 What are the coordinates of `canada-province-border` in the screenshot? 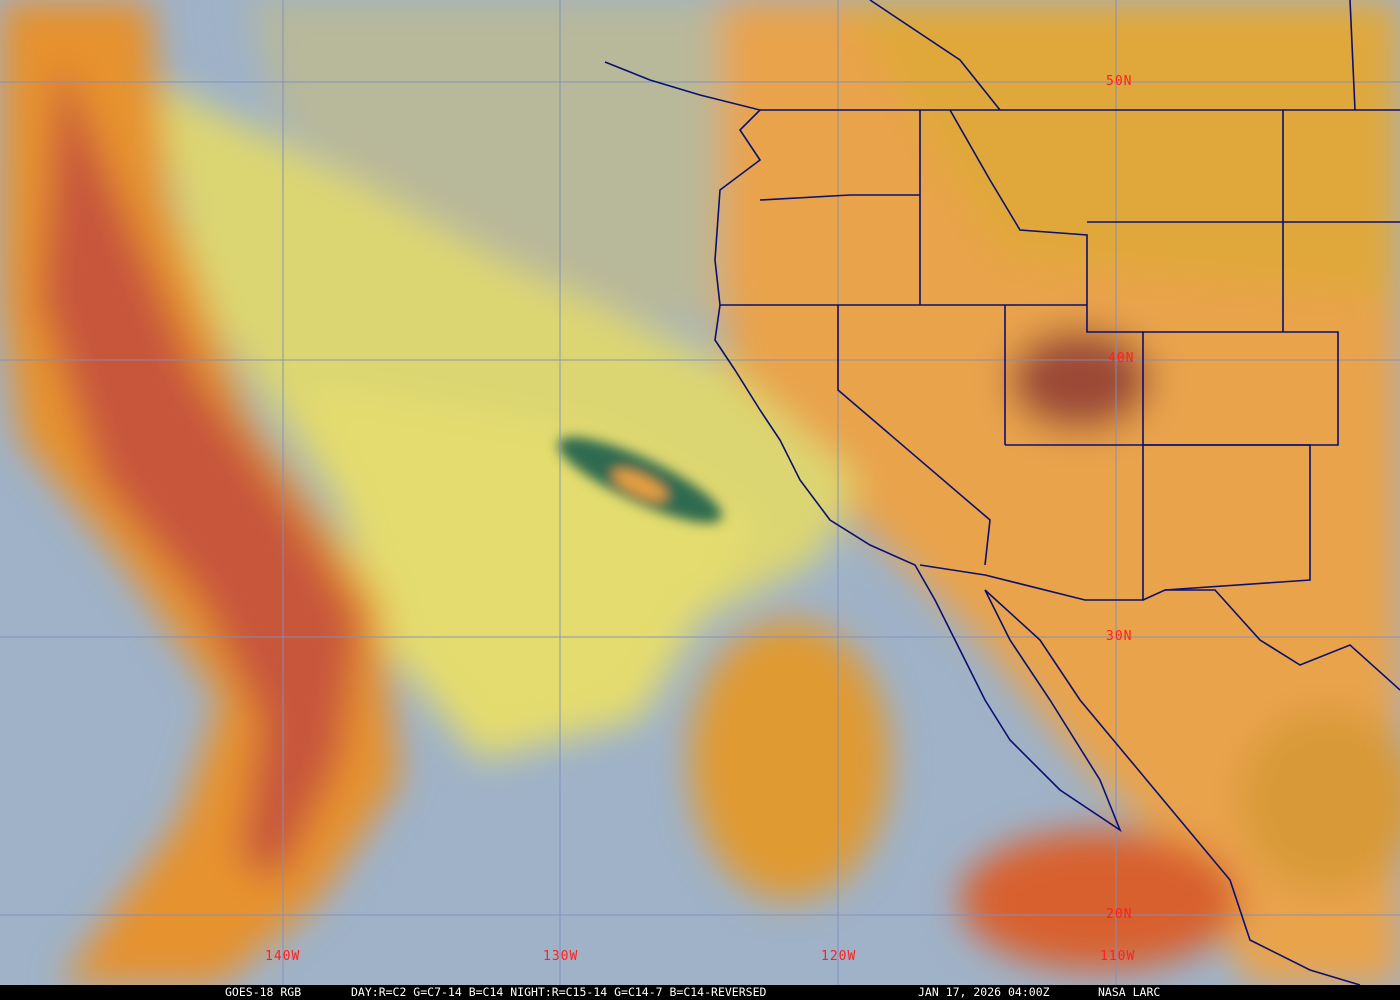 It's located at (935, 55).